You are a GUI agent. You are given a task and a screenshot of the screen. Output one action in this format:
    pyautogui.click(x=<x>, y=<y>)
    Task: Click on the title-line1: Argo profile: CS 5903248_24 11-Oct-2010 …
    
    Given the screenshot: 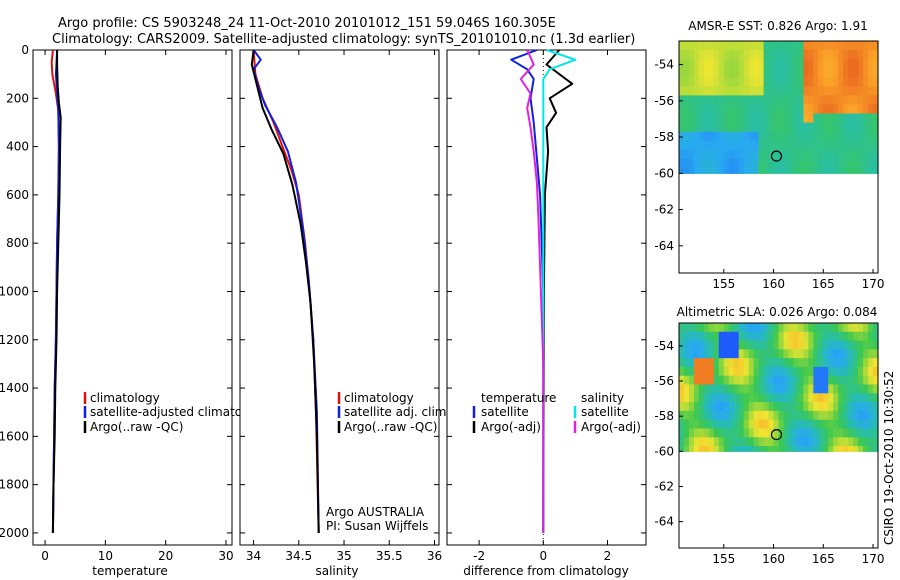 What is the action you would take?
    pyautogui.click(x=307, y=23)
    